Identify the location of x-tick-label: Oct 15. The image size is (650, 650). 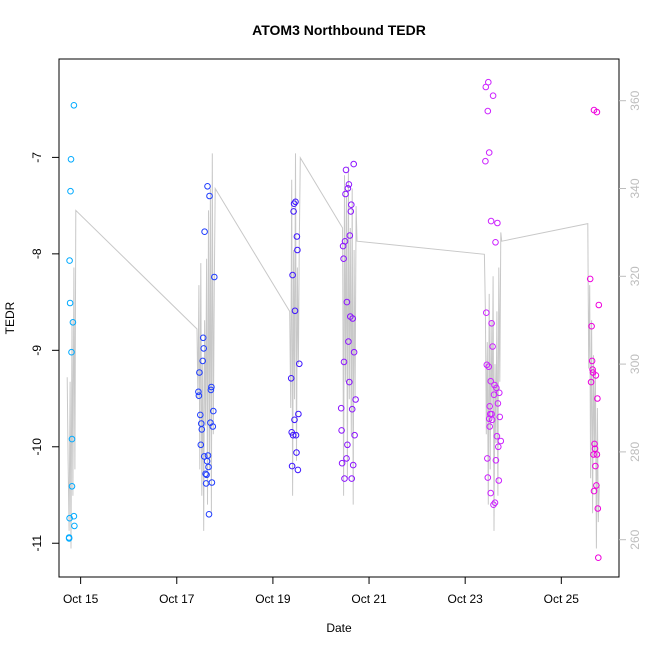
(81, 599).